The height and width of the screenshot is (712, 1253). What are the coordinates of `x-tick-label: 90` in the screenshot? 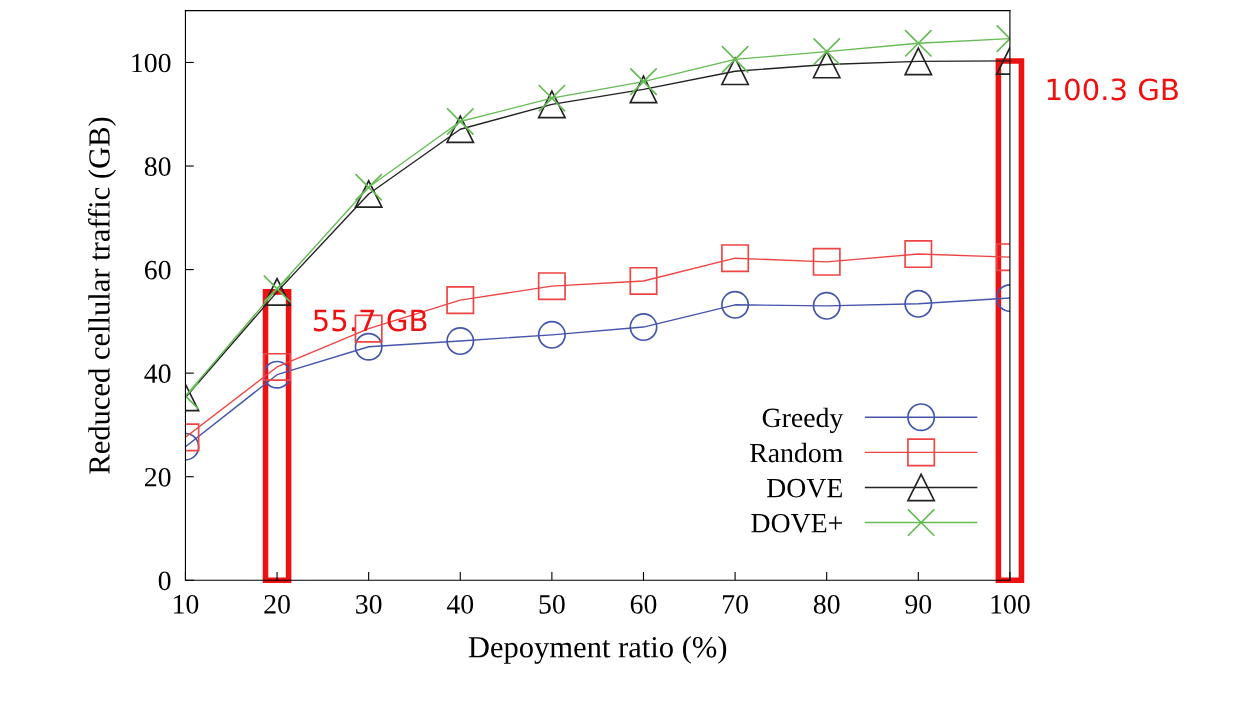 It's located at (918, 604).